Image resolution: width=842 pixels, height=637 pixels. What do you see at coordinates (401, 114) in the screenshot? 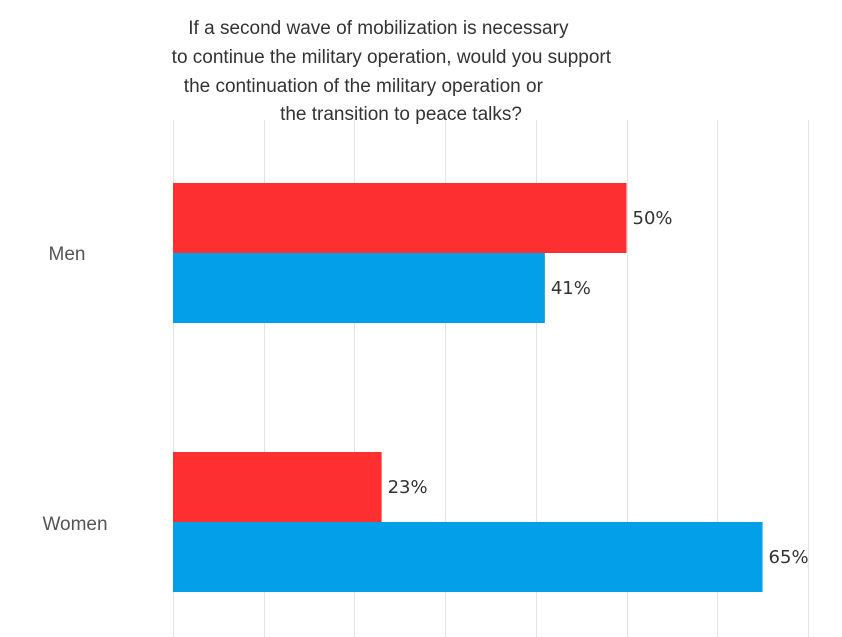
I see `chart-title-line-4: the transition to peace talks?` at bounding box center [401, 114].